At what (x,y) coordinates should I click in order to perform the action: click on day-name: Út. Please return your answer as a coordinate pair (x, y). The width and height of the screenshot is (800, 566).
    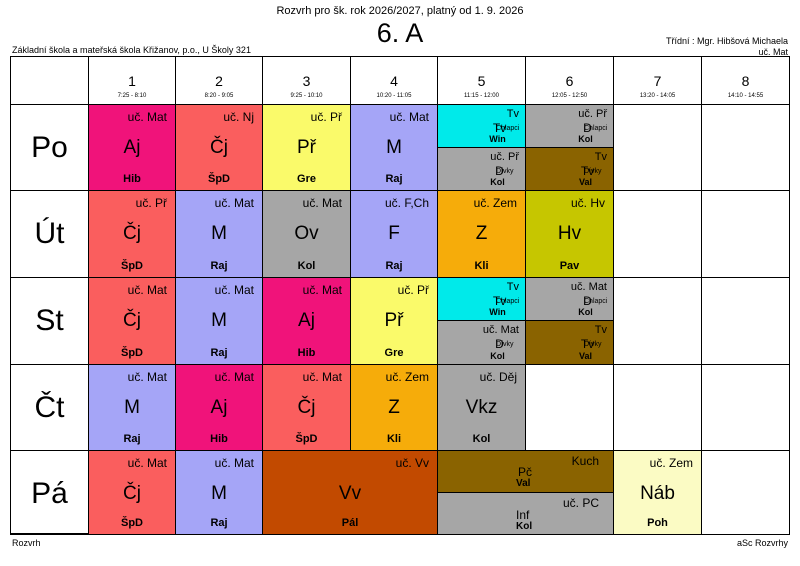
    Looking at the image, I should click on (49, 233).